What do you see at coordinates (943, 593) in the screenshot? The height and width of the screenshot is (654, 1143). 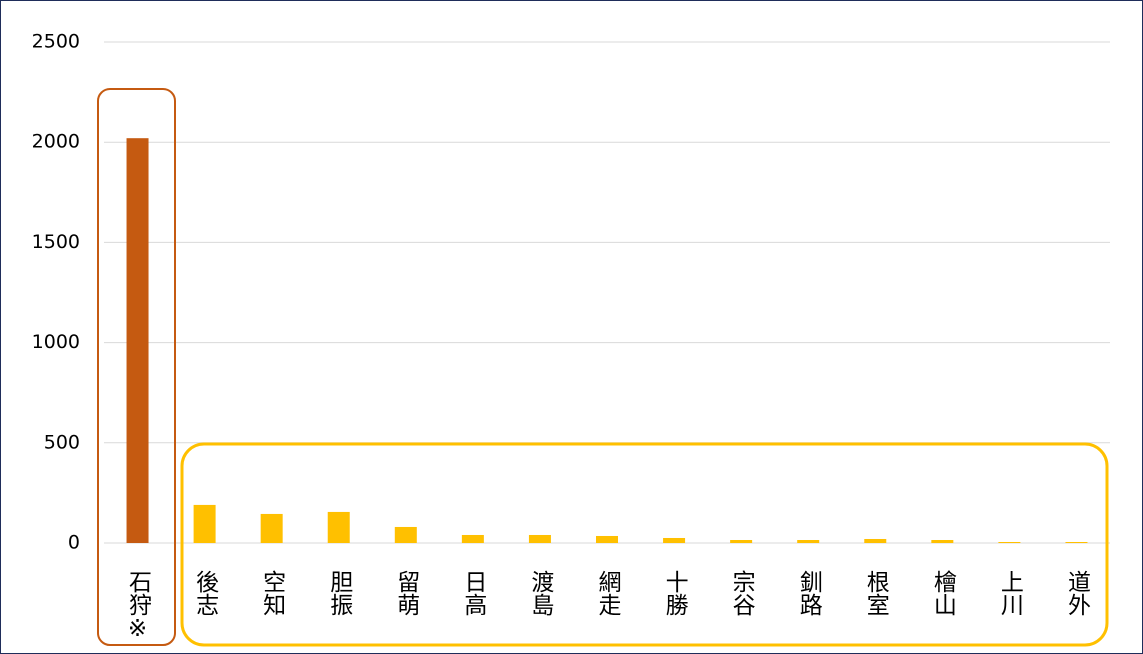 I see `x-tick-label: 檜山` at bounding box center [943, 593].